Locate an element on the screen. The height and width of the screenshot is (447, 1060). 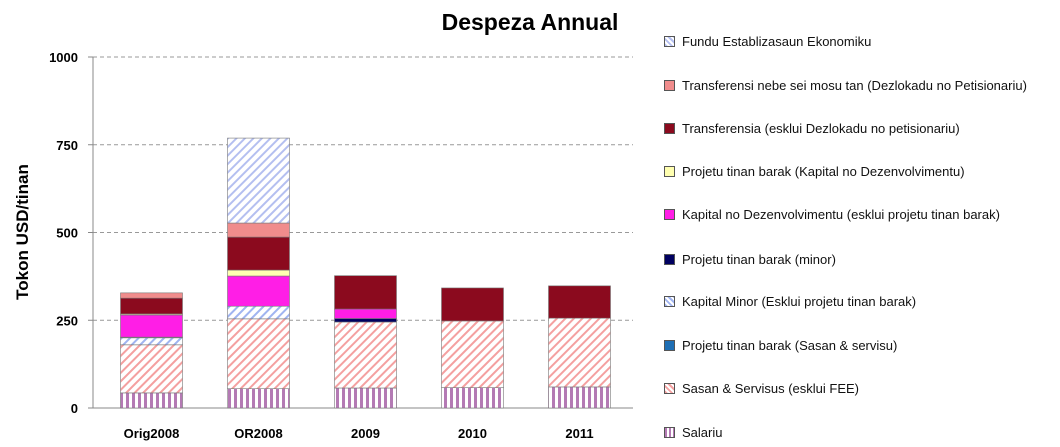
legend-item: Projetu tinan barak (Sasan & servisu) is located at coordinates (856, 346).